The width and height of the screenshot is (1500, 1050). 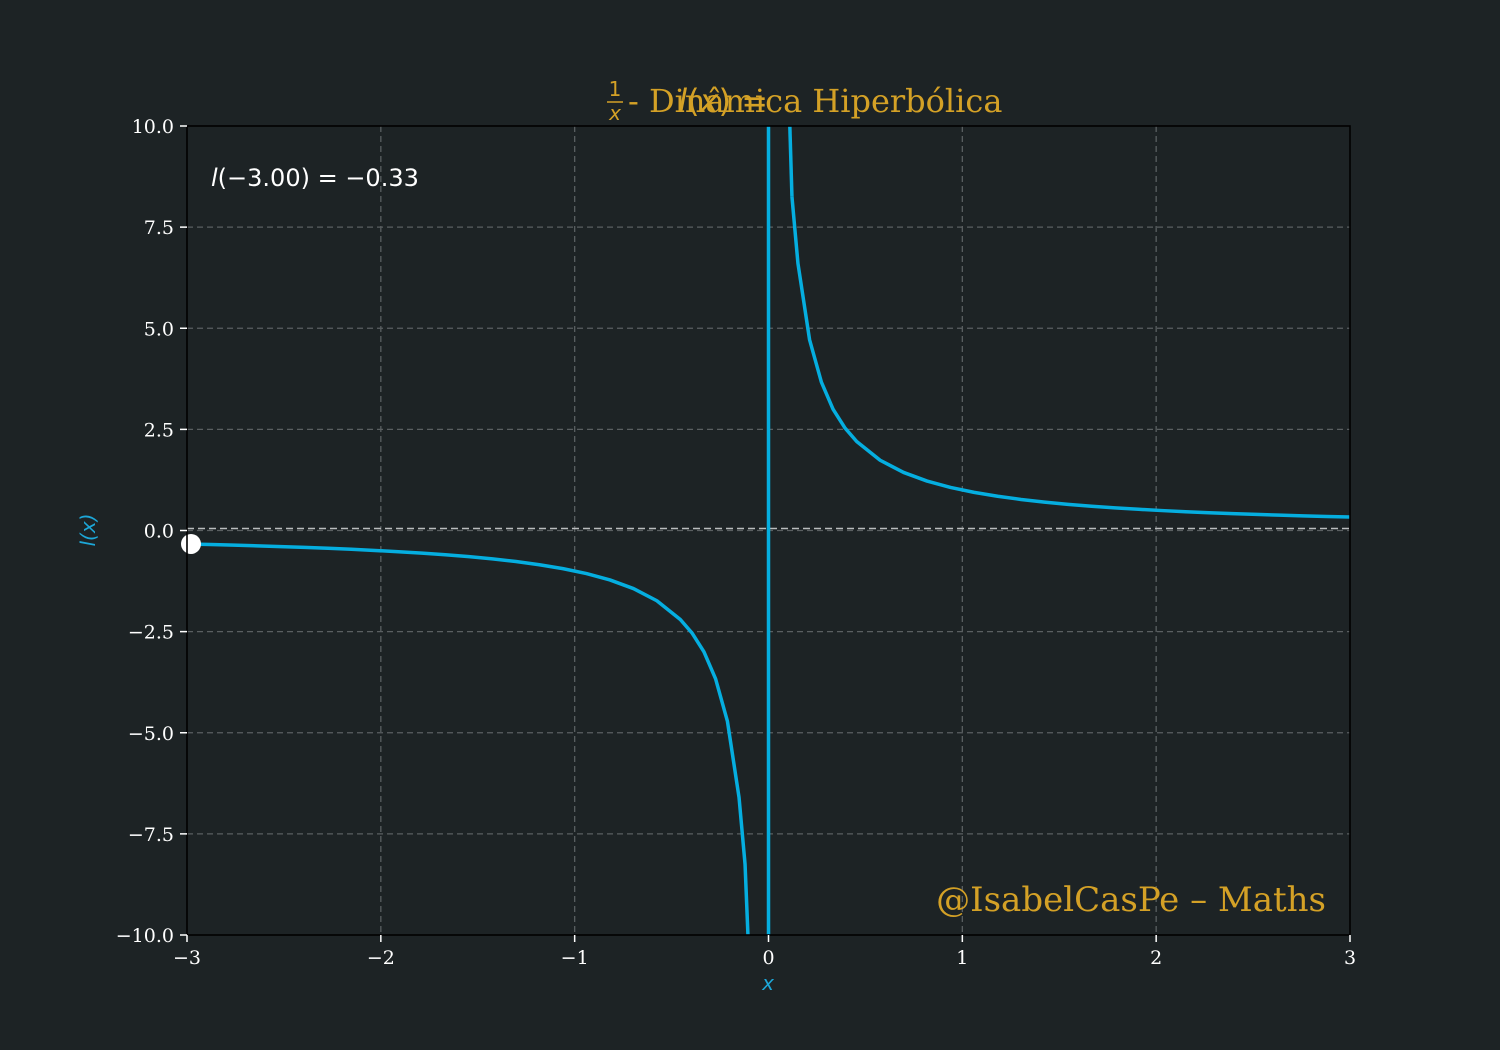 I want to click on annotation-func-name: l, so click(x=214, y=178).